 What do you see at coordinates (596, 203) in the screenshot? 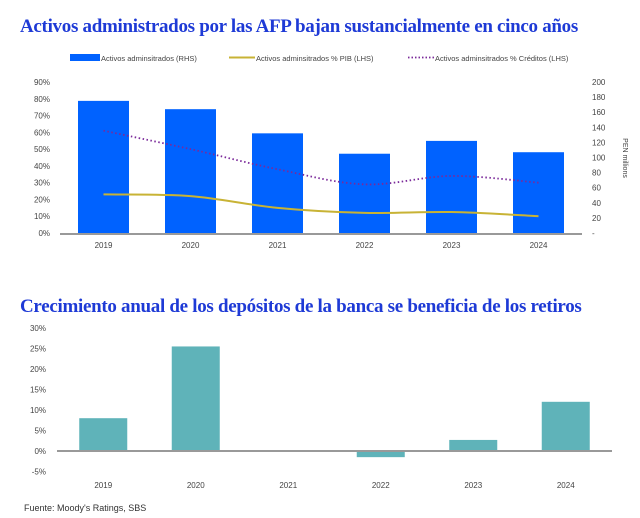
I see `right-axis-tick: 40` at bounding box center [596, 203].